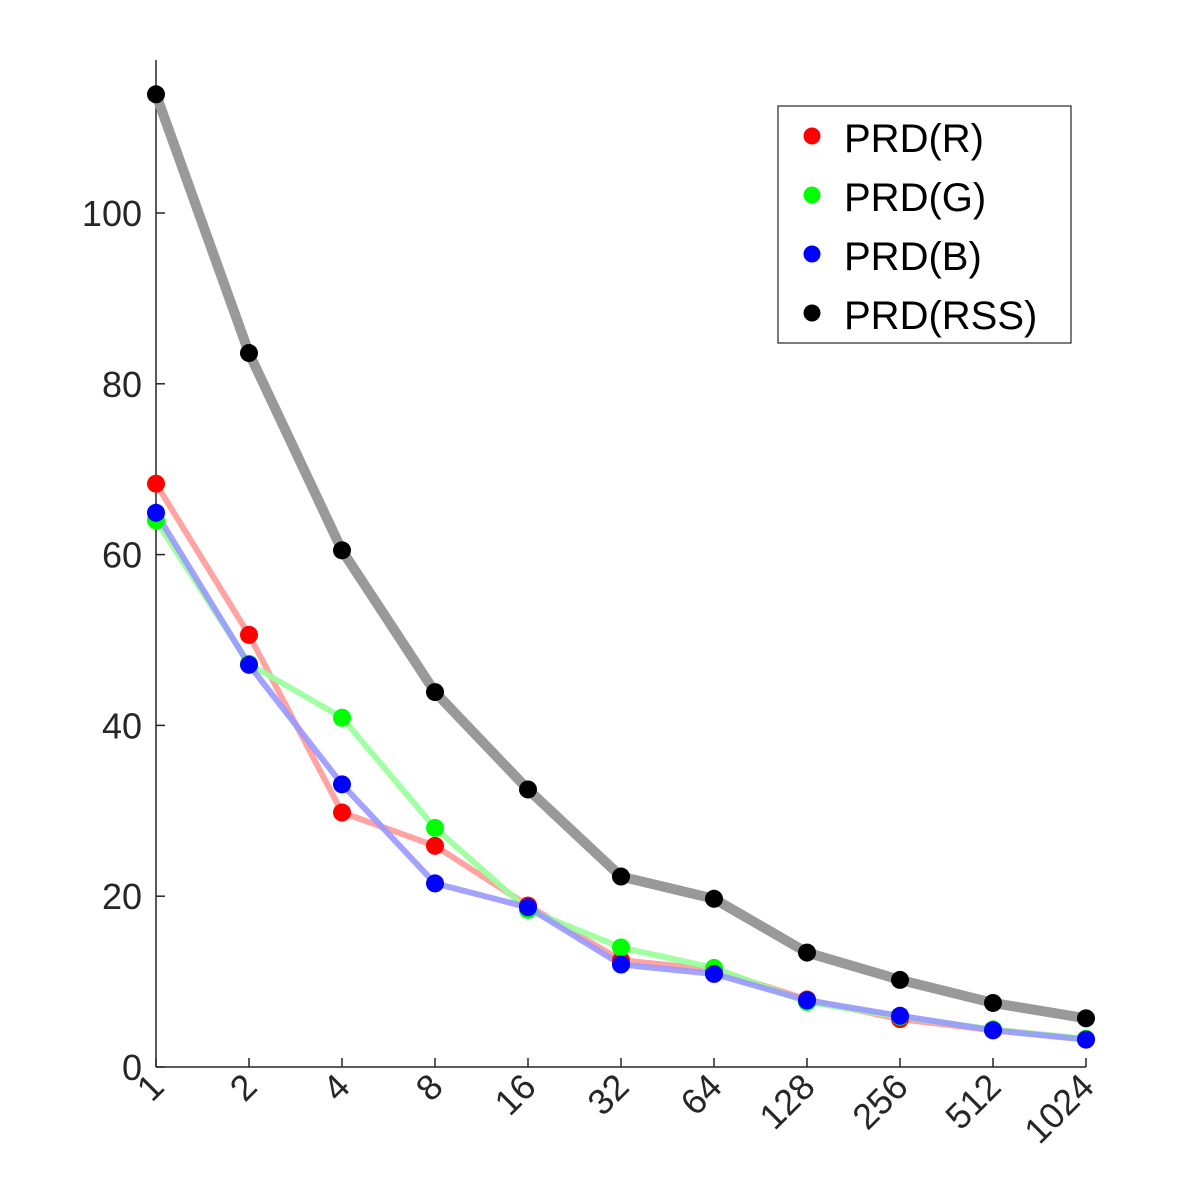  Describe the element at coordinates (972, 1101) in the screenshot. I see `x-tick-label: 512` at that location.